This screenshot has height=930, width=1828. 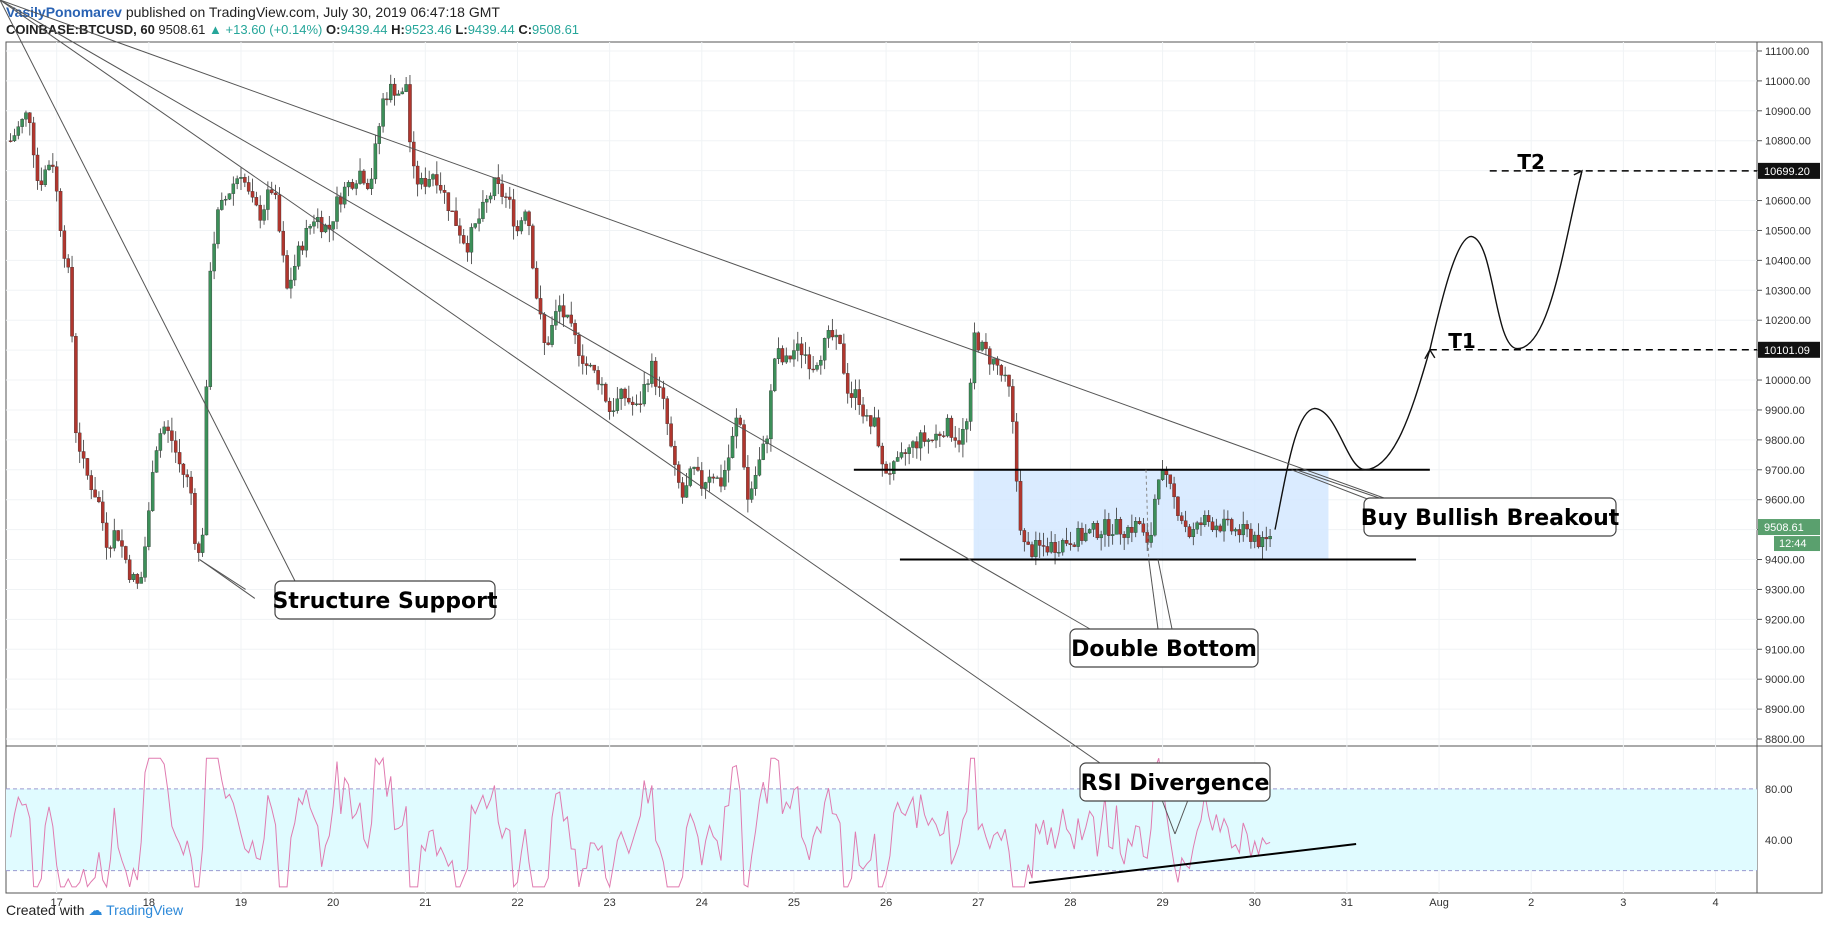 What do you see at coordinates (425, 903) in the screenshot?
I see `time-tick-label: 21` at bounding box center [425, 903].